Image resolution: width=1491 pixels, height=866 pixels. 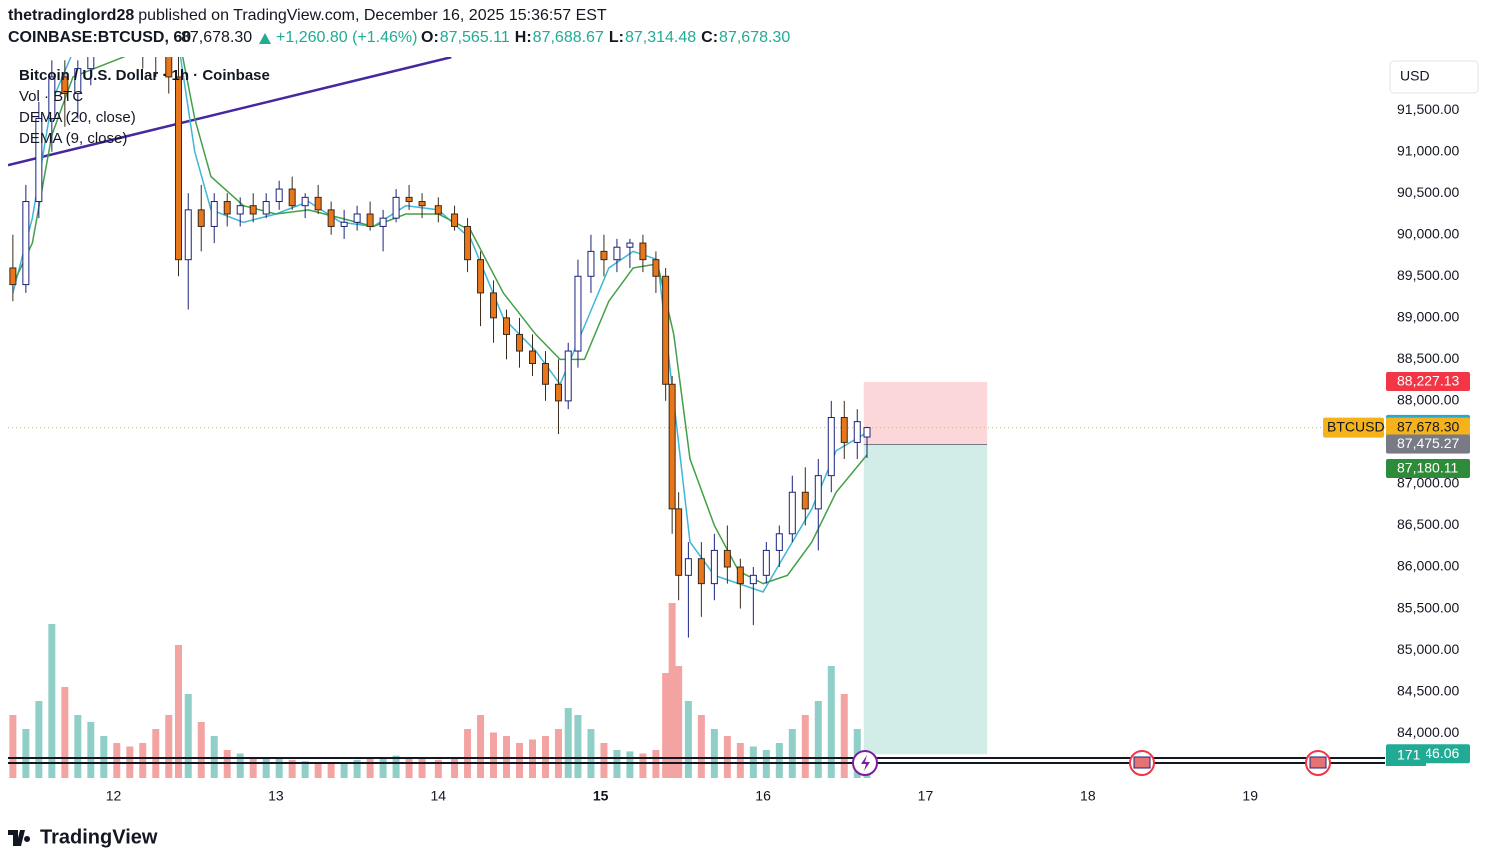 I want to click on currency: USD, so click(x=1415, y=76).